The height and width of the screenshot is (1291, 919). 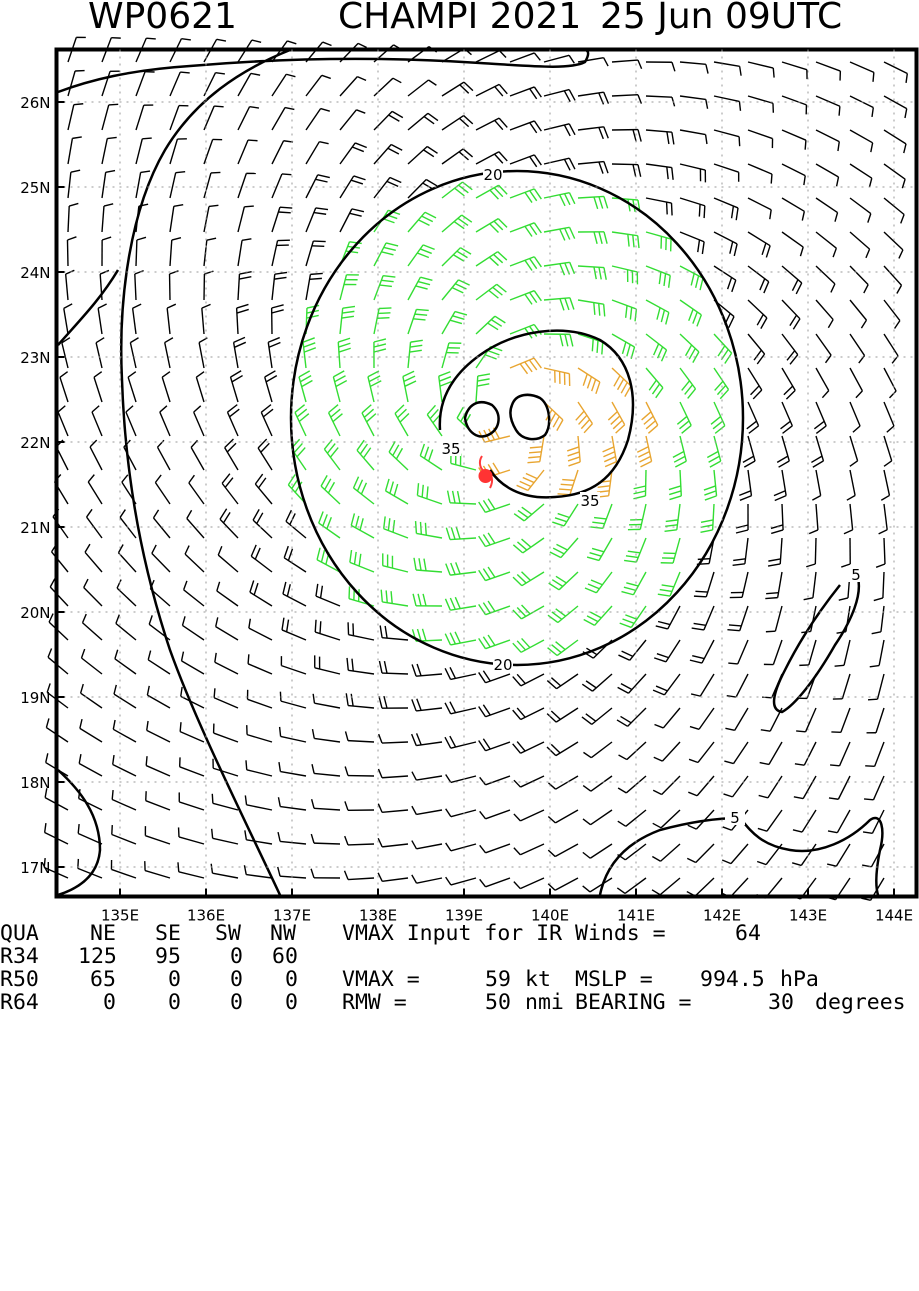 I want to click on lon-label: 139E, so click(x=464, y=915).